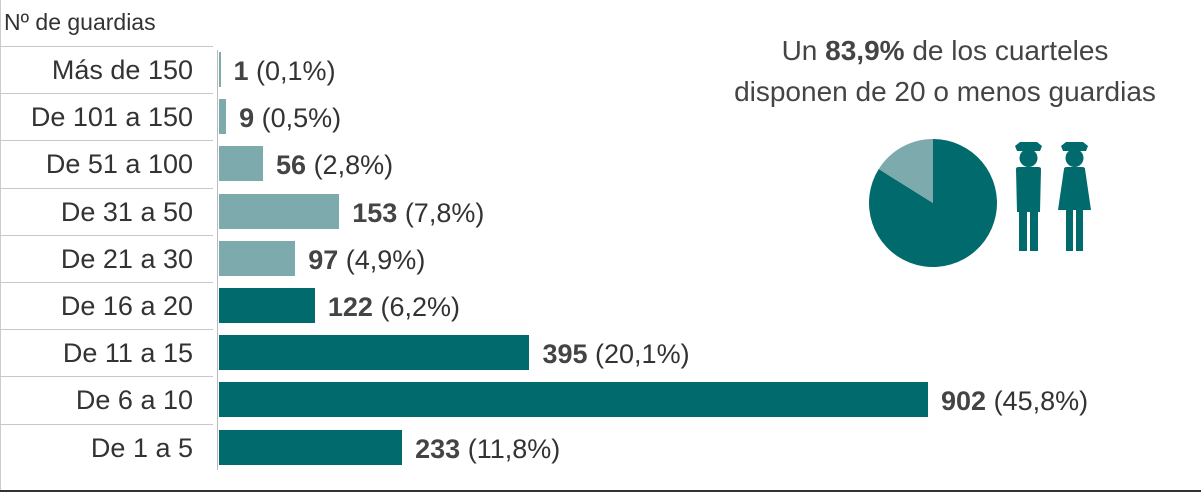 The width and height of the screenshot is (1201, 494). What do you see at coordinates (126, 258) in the screenshot?
I see `category-label: De 21 a 30` at bounding box center [126, 258].